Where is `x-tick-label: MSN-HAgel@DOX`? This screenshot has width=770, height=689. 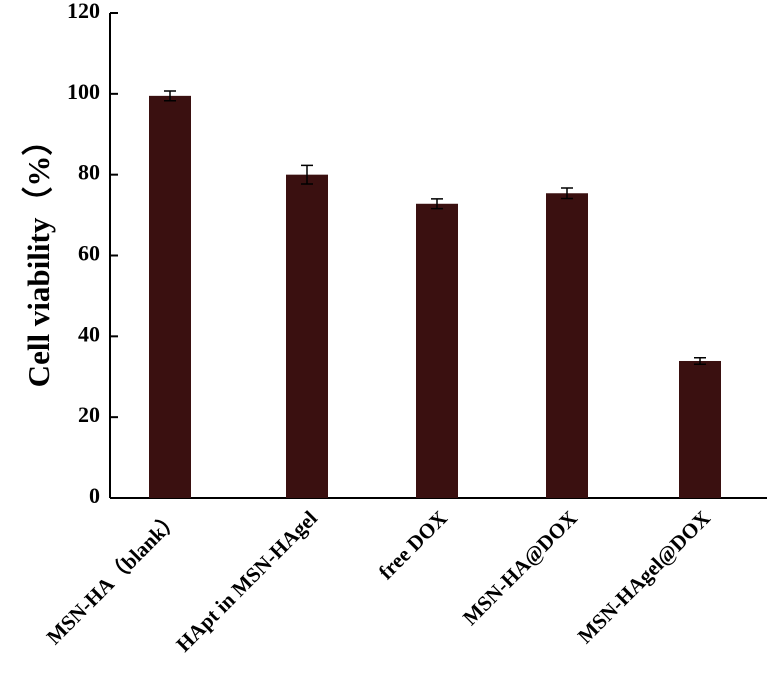
x-tick-label: MSN-HAgel@DOX is located at coordinates (644, 577).